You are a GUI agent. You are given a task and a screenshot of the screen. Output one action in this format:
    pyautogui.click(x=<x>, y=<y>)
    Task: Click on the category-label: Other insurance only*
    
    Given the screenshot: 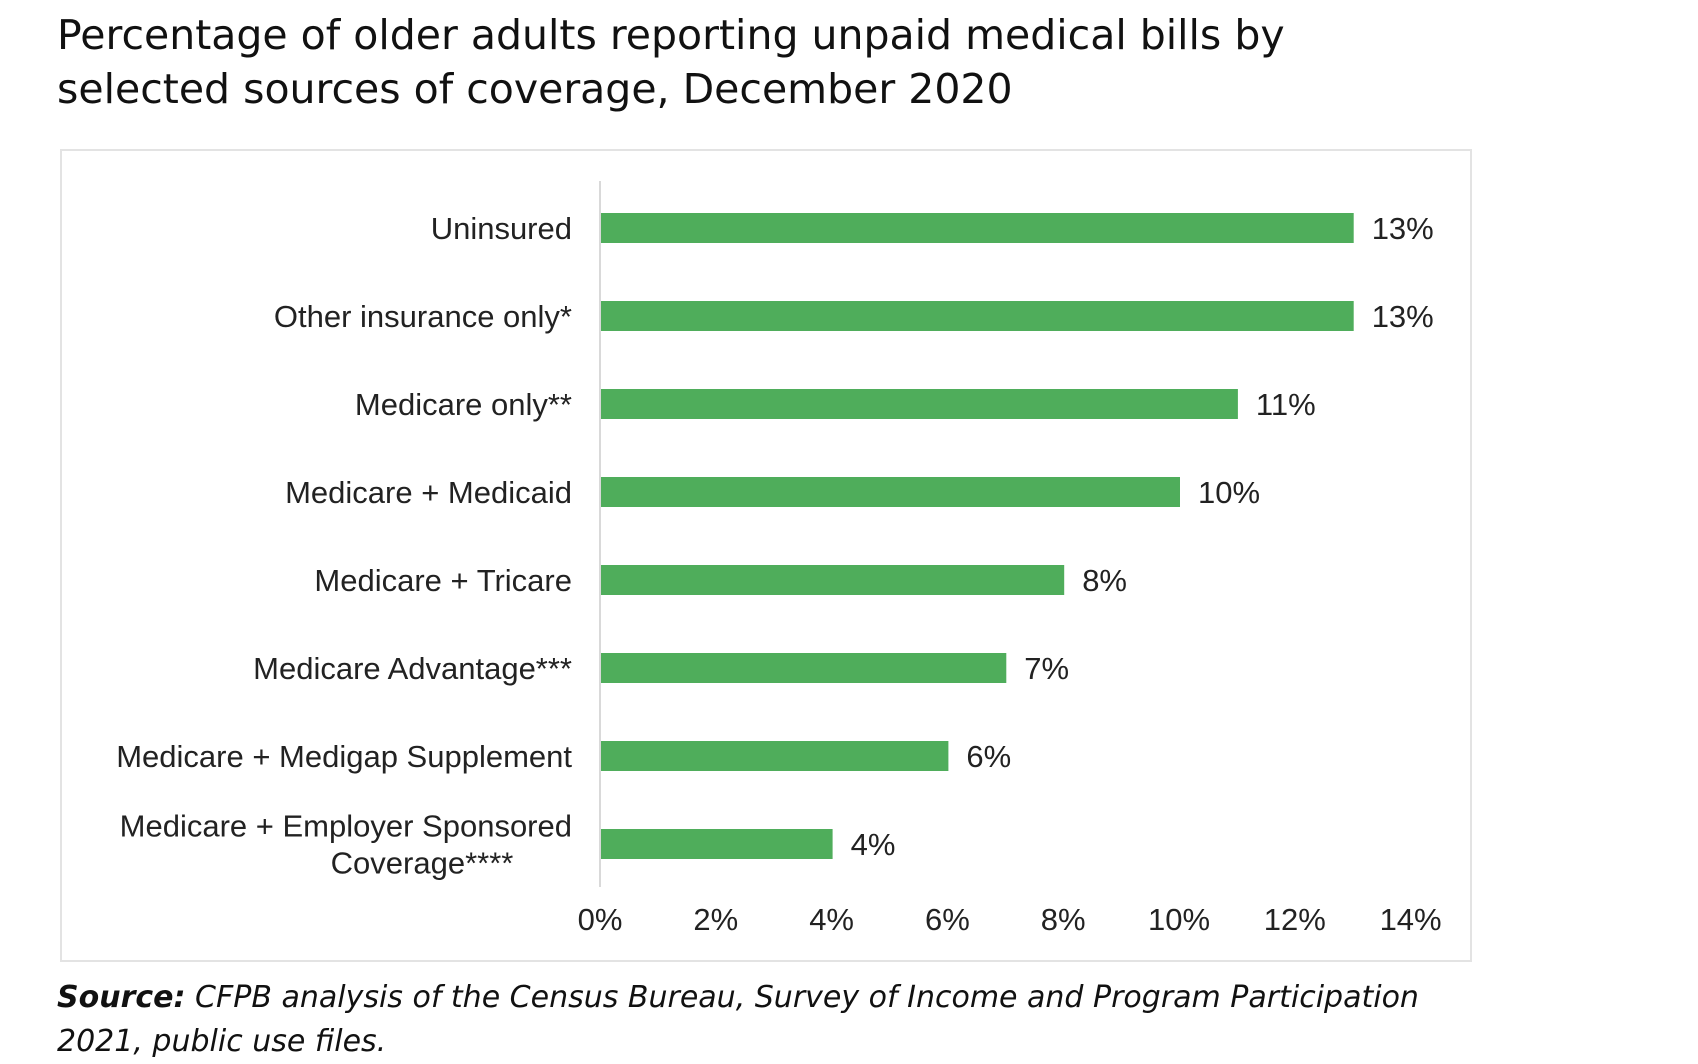 What is the action you would take?
    pyautogui.click(x=423, y=316)
    